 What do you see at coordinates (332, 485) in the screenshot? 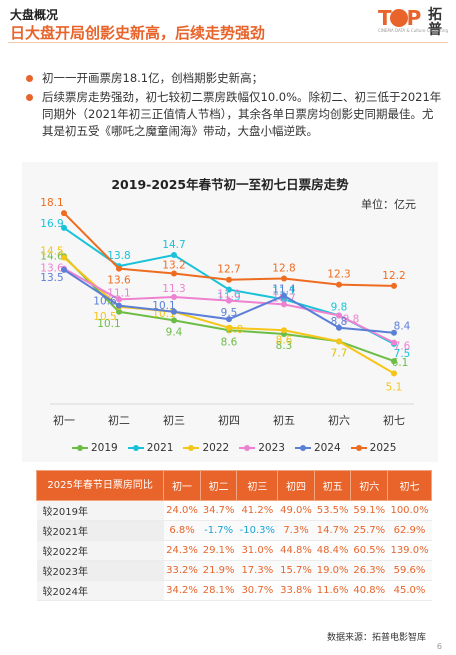
I see `table-column-header: 初五` at bounding box center [332, 485].